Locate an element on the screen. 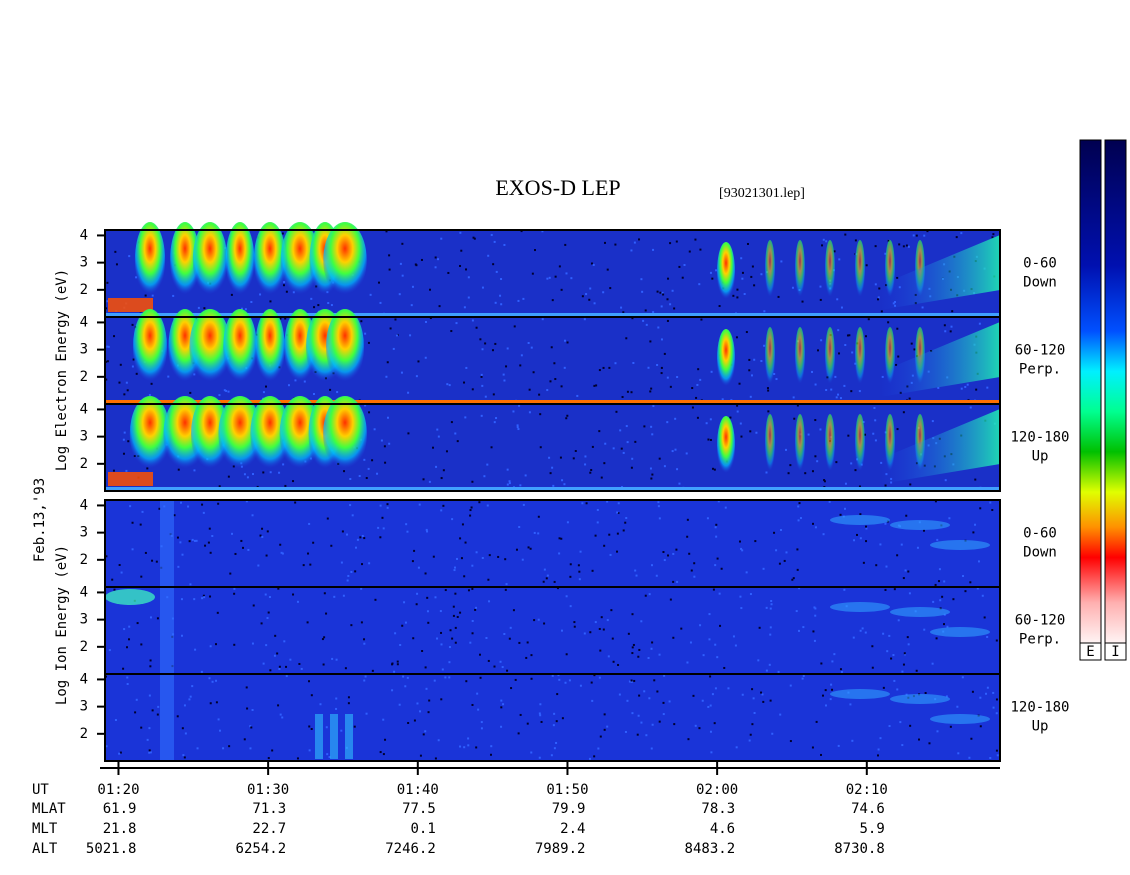  pitch-angle-range: 60-120 is located at coordinates (1040, 351).